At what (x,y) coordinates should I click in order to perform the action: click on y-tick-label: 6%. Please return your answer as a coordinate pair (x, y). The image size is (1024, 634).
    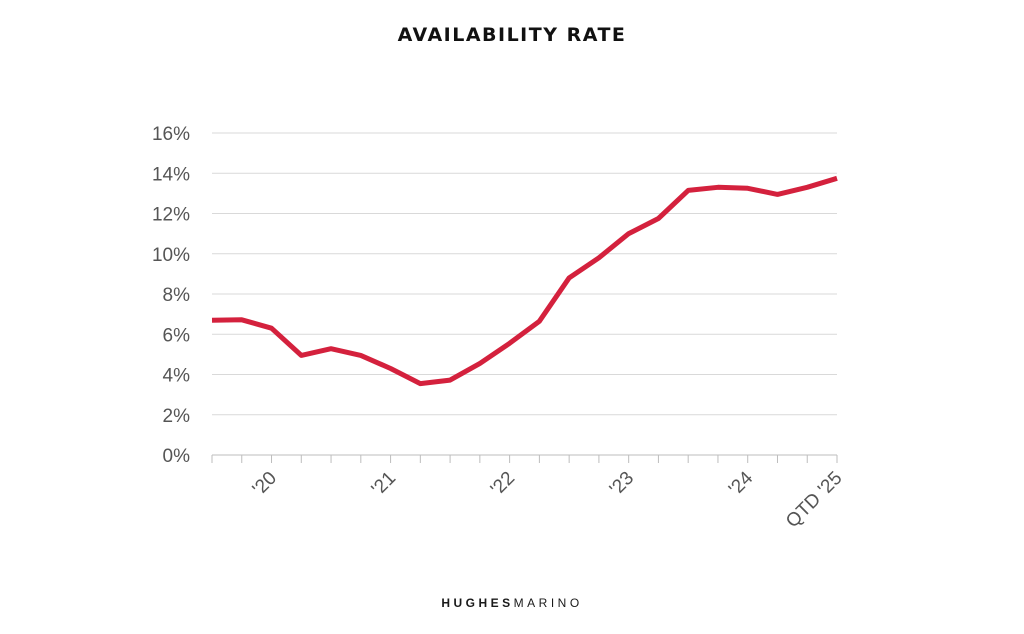
    Looking at the image, I should click on (177, 335).